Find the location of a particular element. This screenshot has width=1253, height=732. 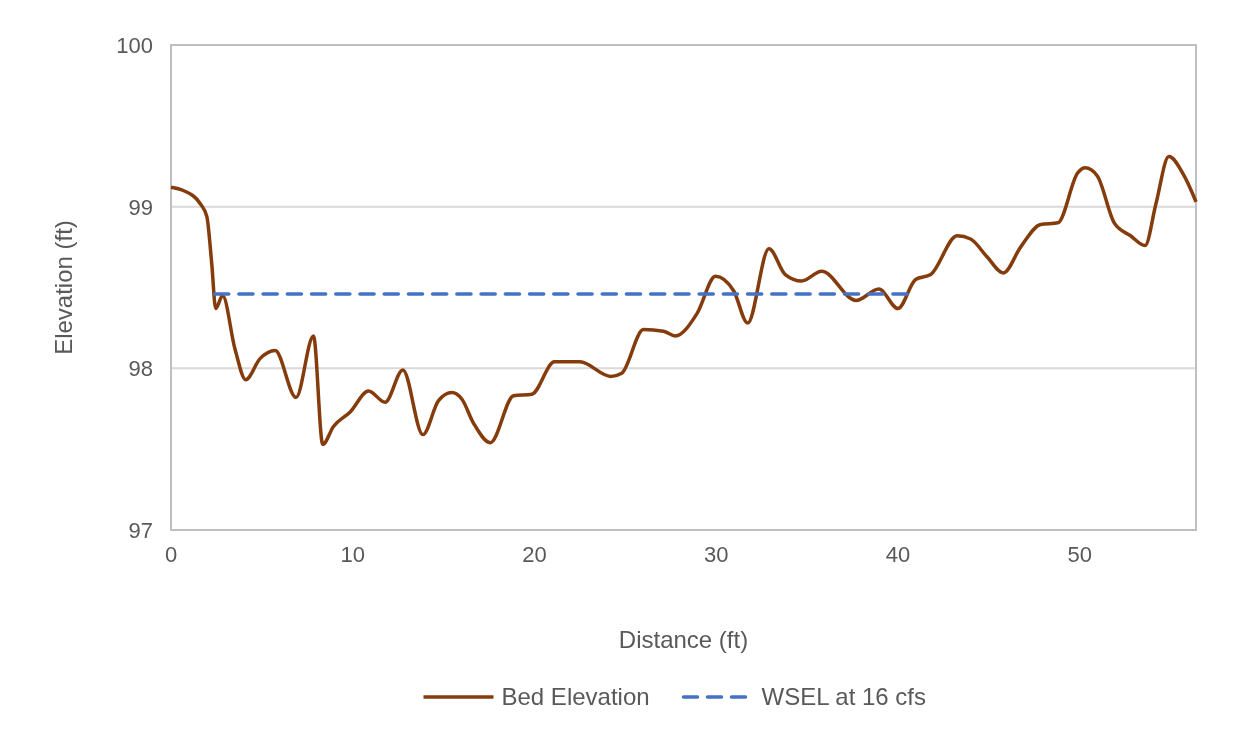

y-tick-label: 100 is located at coordinates (134, 45).